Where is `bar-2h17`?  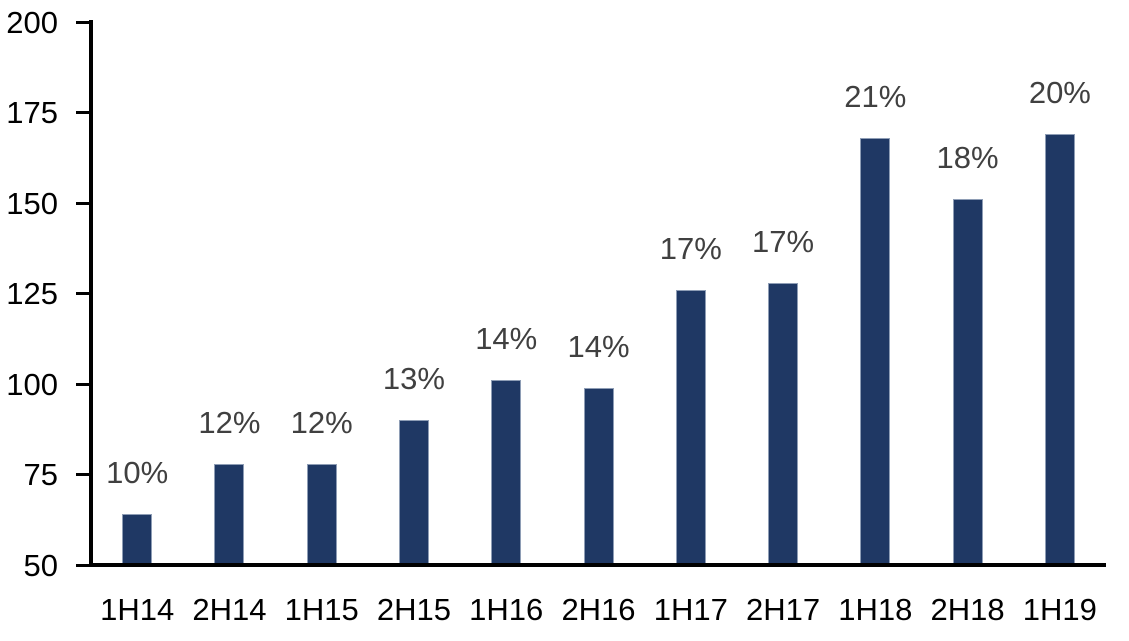
bar-2h17 is located at coordinates (783, 424).